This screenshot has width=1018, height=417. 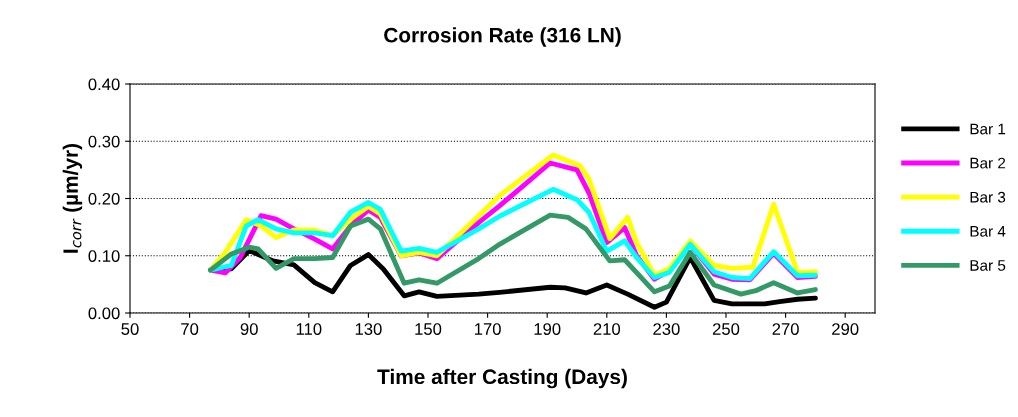 I want to click on legend-label: Bar 3, so click(x=988, y=197).